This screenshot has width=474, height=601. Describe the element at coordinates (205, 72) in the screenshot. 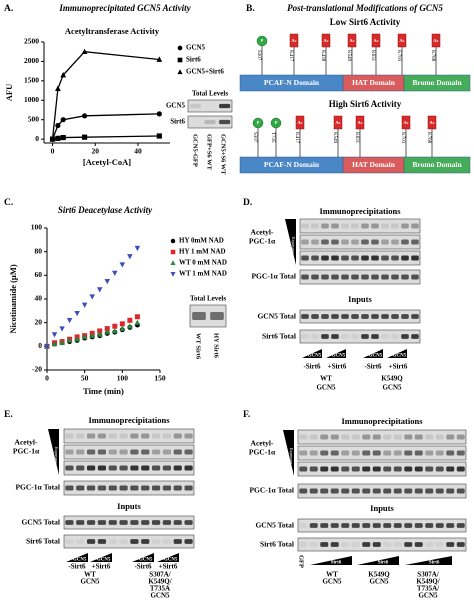

I see `legend-label: GCN5+Sirt6` at that location.